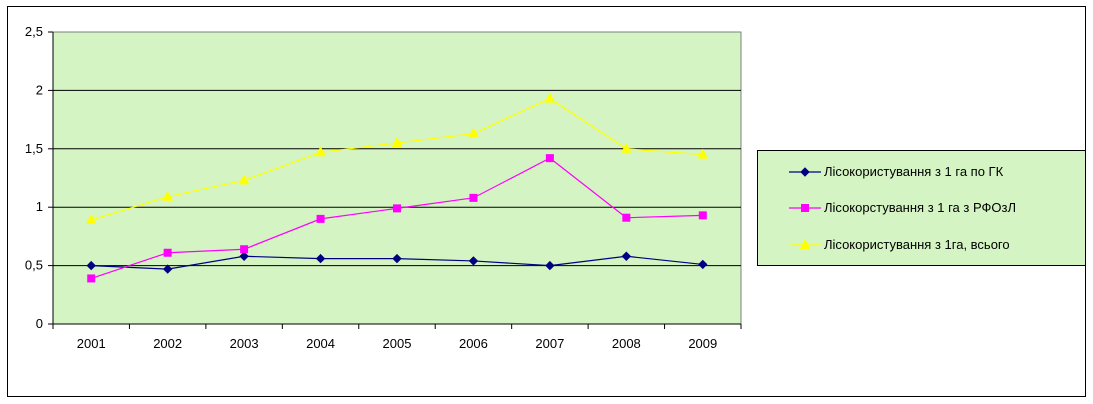 This screenshot has width=1093, height=404. Describe the element at coordinates (39, 206) in the screenshot. I see `y-tick-label: 1` at that location.